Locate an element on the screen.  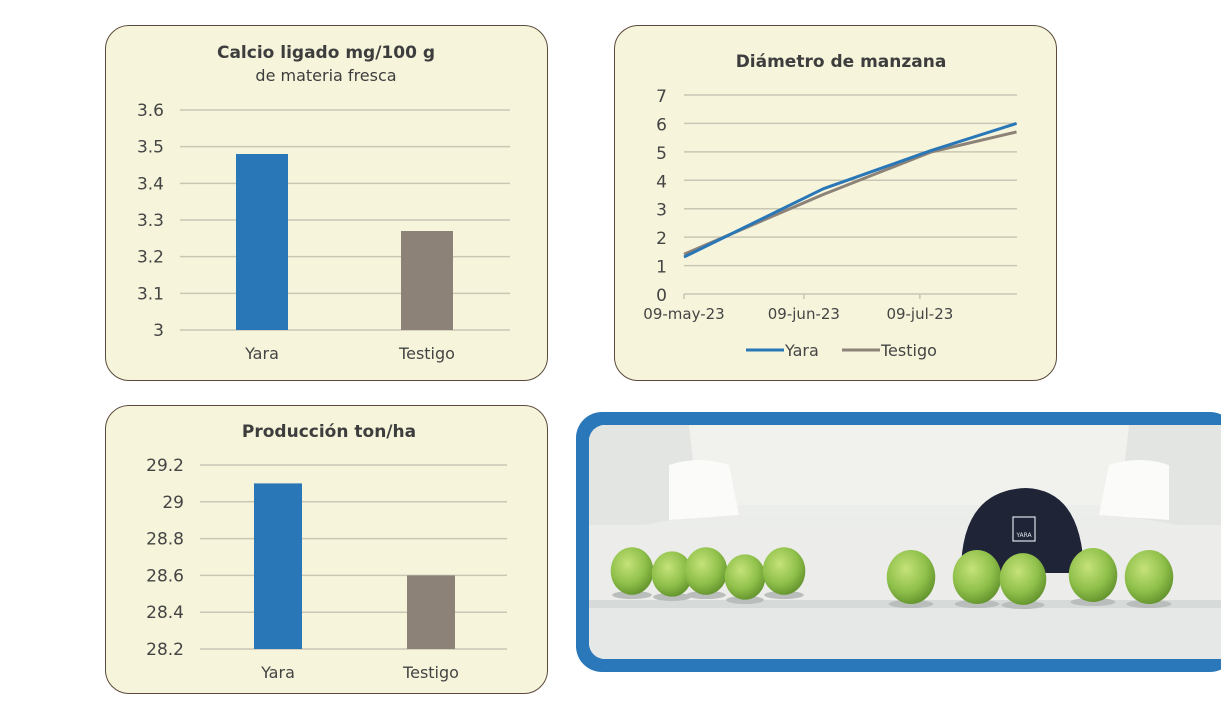
chart3-bar-testigo is located at coordinates (431, 612).